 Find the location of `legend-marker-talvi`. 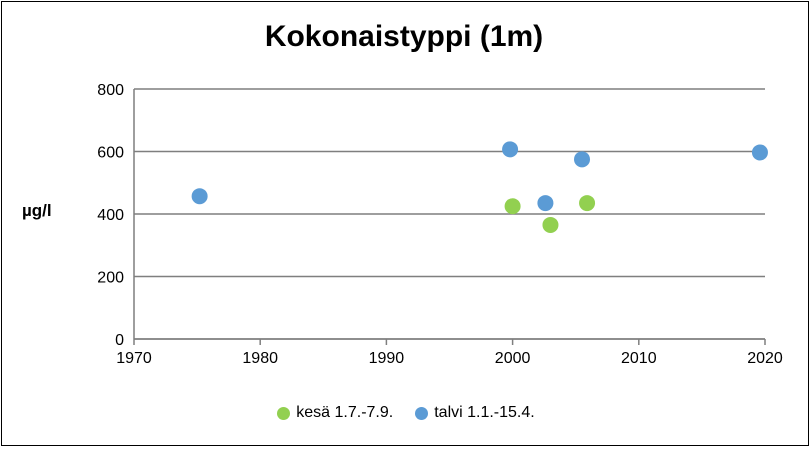

legend-marker-talvi is located at coordinates (422, 413).